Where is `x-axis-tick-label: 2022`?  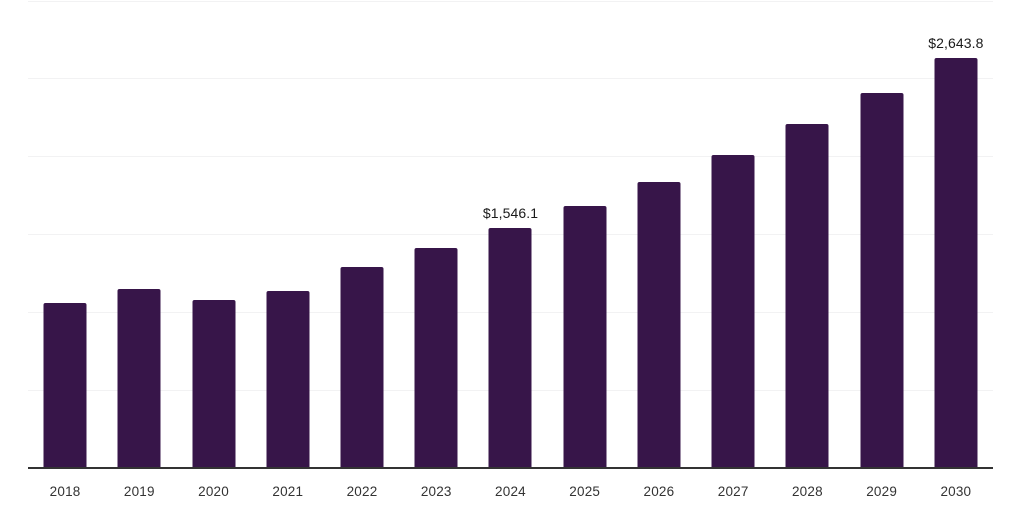
x-axis-tick-label: 2022 is located at coordinates (362, 491).